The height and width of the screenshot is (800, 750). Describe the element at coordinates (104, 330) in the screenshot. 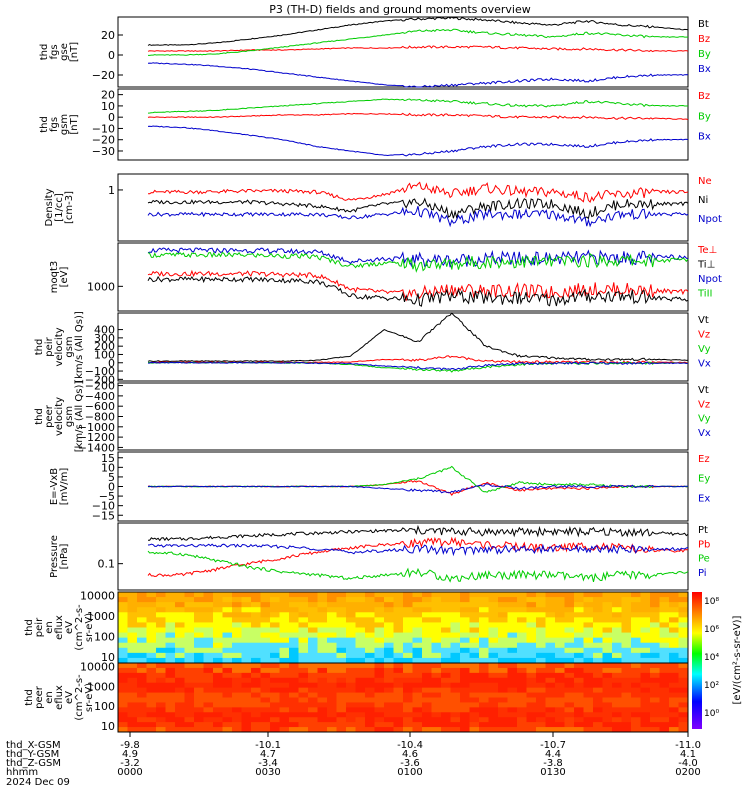

I see `ytick-label: 400` at that location.